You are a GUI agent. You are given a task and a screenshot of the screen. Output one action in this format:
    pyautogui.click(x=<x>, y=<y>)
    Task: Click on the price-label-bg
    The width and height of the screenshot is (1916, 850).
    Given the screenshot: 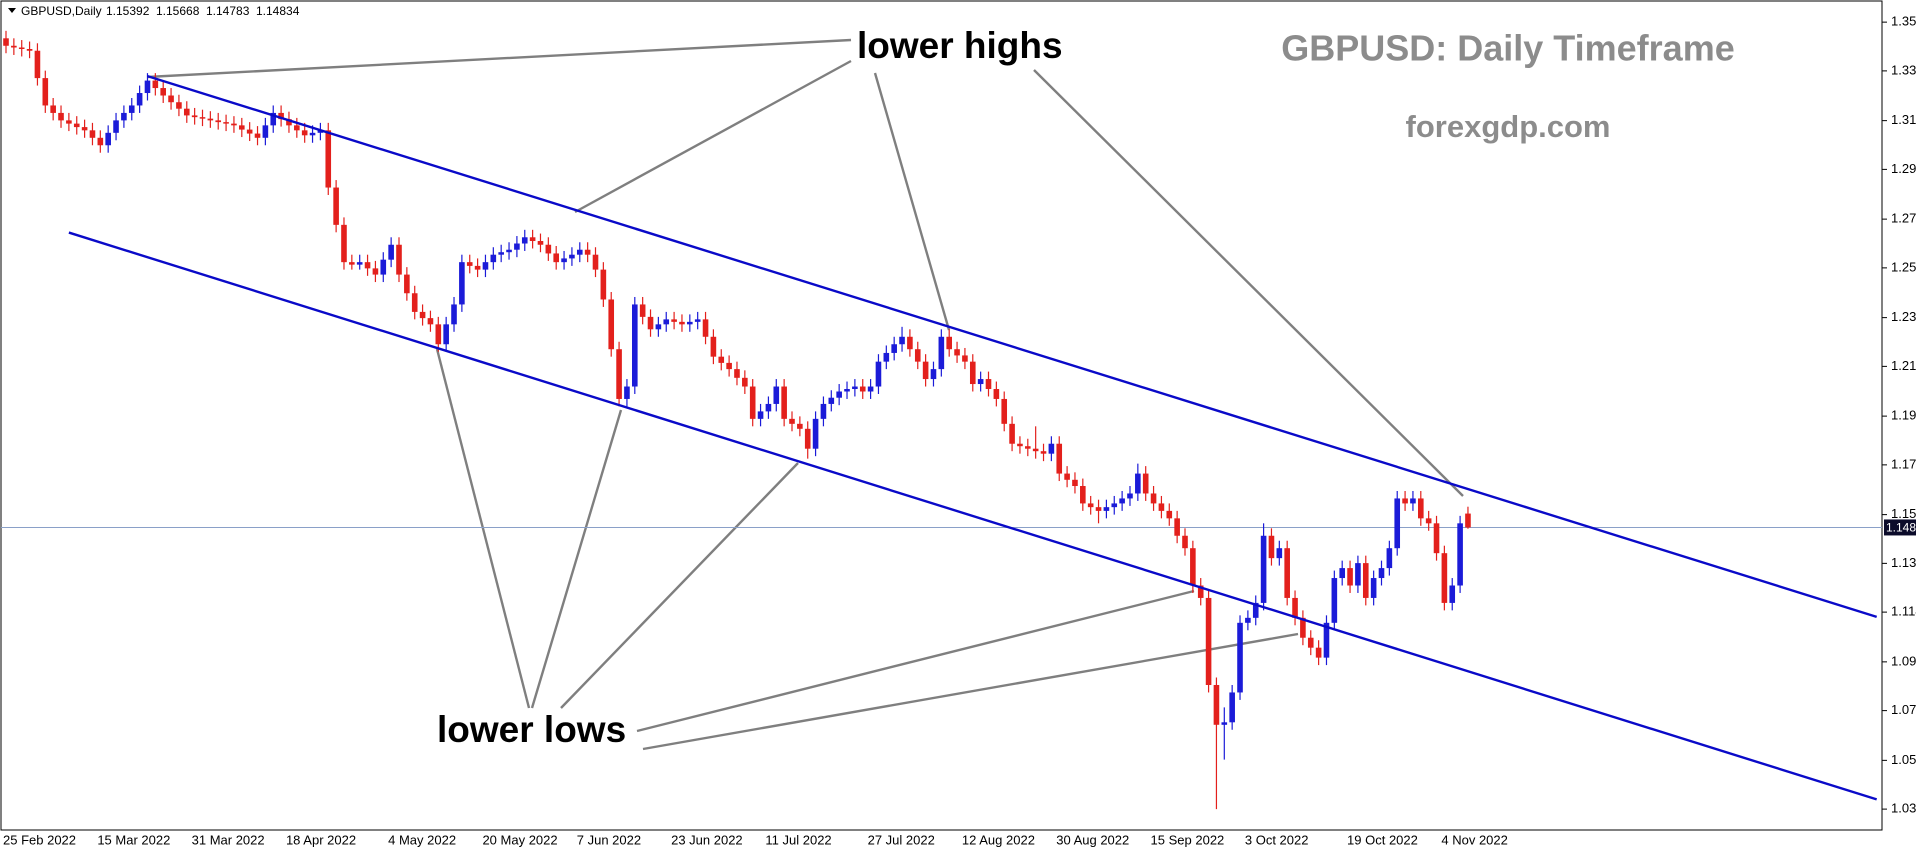 What is the action you would take?
    pyautogui.click(x=1900, y=527)
    